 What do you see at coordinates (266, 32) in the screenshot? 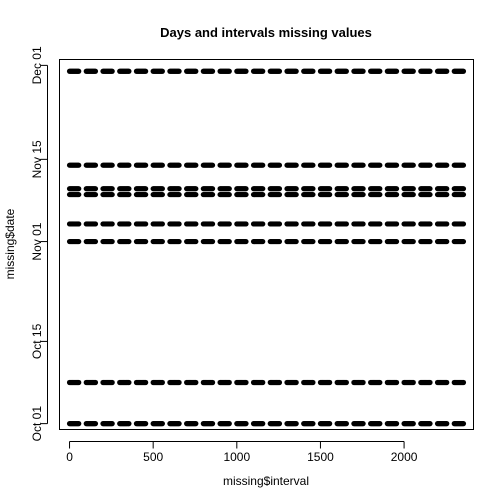
I see `chart-title: Days and intervals missing values` at bounding box center [266, 32].